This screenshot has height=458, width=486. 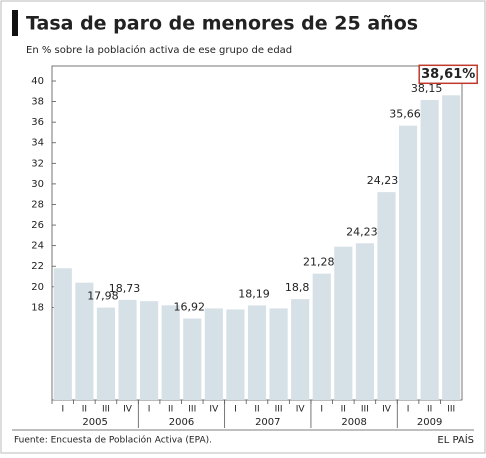 I want to click on group-label: 2008, so click(x=353, y=422).